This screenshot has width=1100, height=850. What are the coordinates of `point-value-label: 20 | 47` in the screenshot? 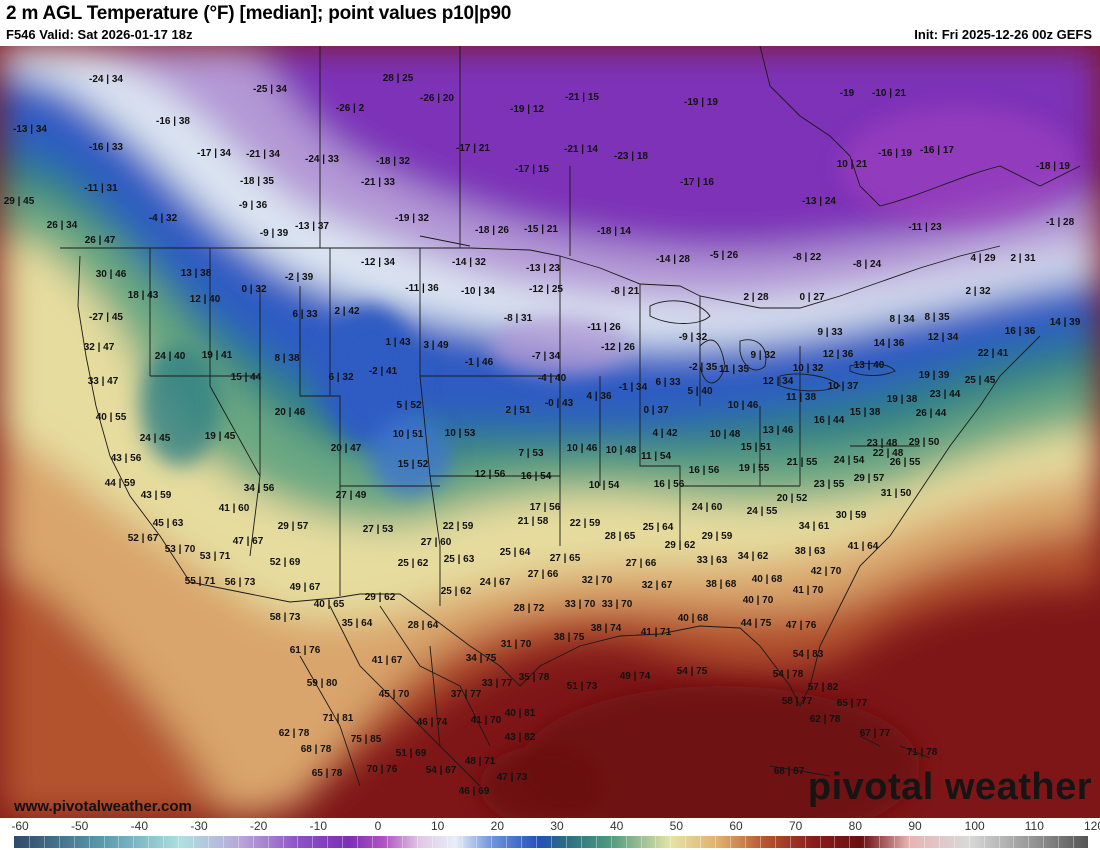 It's located at (346, 448).